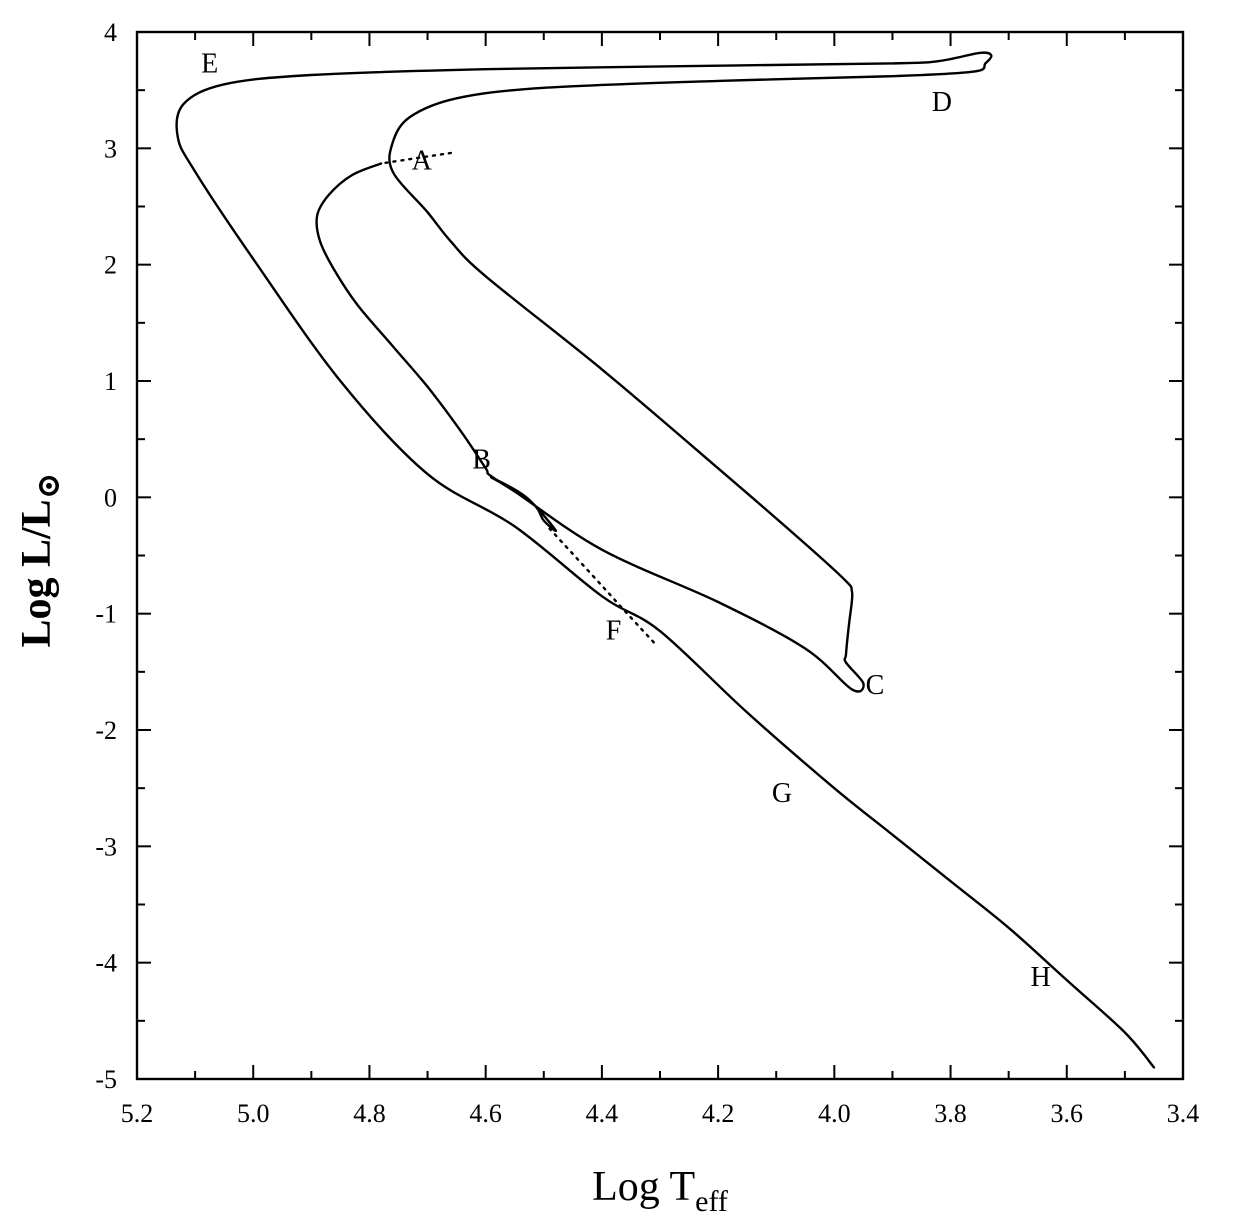 This screenshot has height=1222, width=1233. I want to click on y-axis-title: Log L/L⊙, so click(40, 559).